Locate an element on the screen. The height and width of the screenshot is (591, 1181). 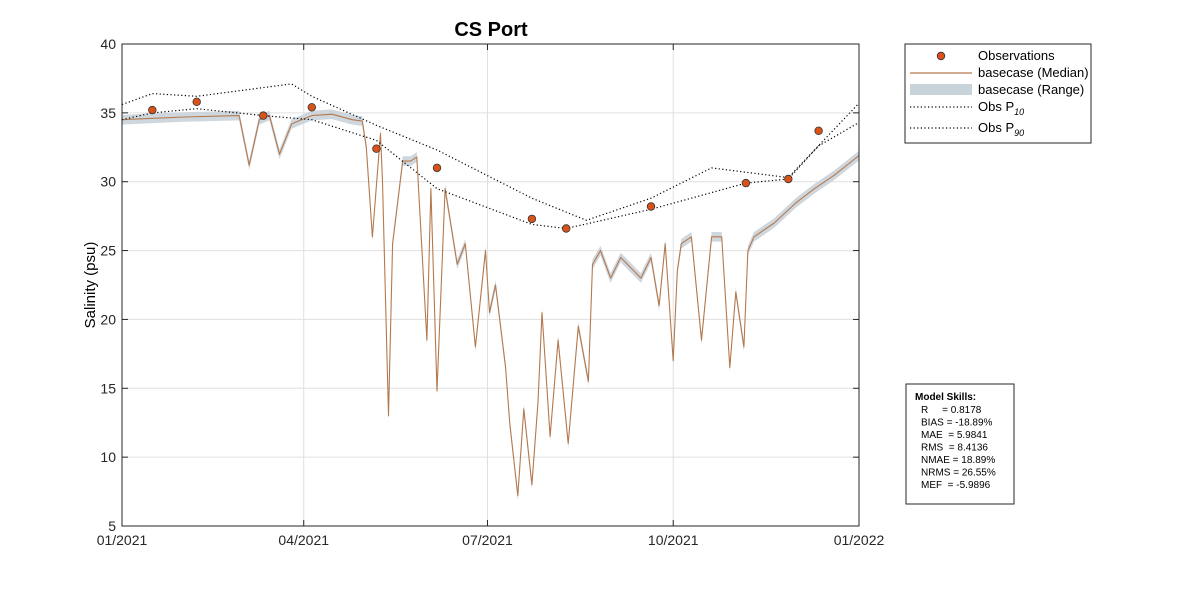
legend-p10-sub: 10 is located at coordinates (1019, 112).